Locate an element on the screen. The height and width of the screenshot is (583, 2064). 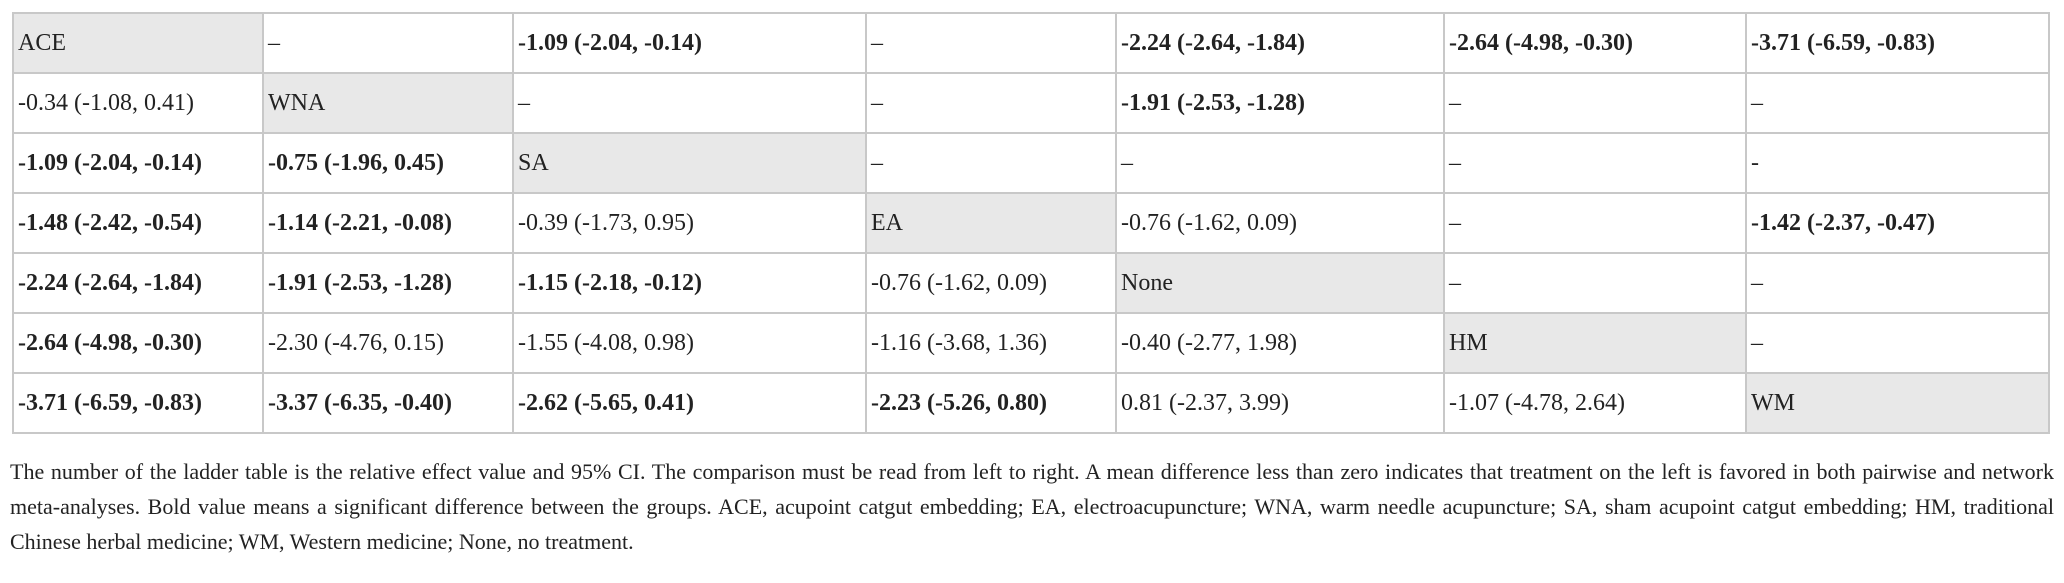
effect-cell: -1.55 (-4.08, 0.98) is located at coordinates (689, 343).